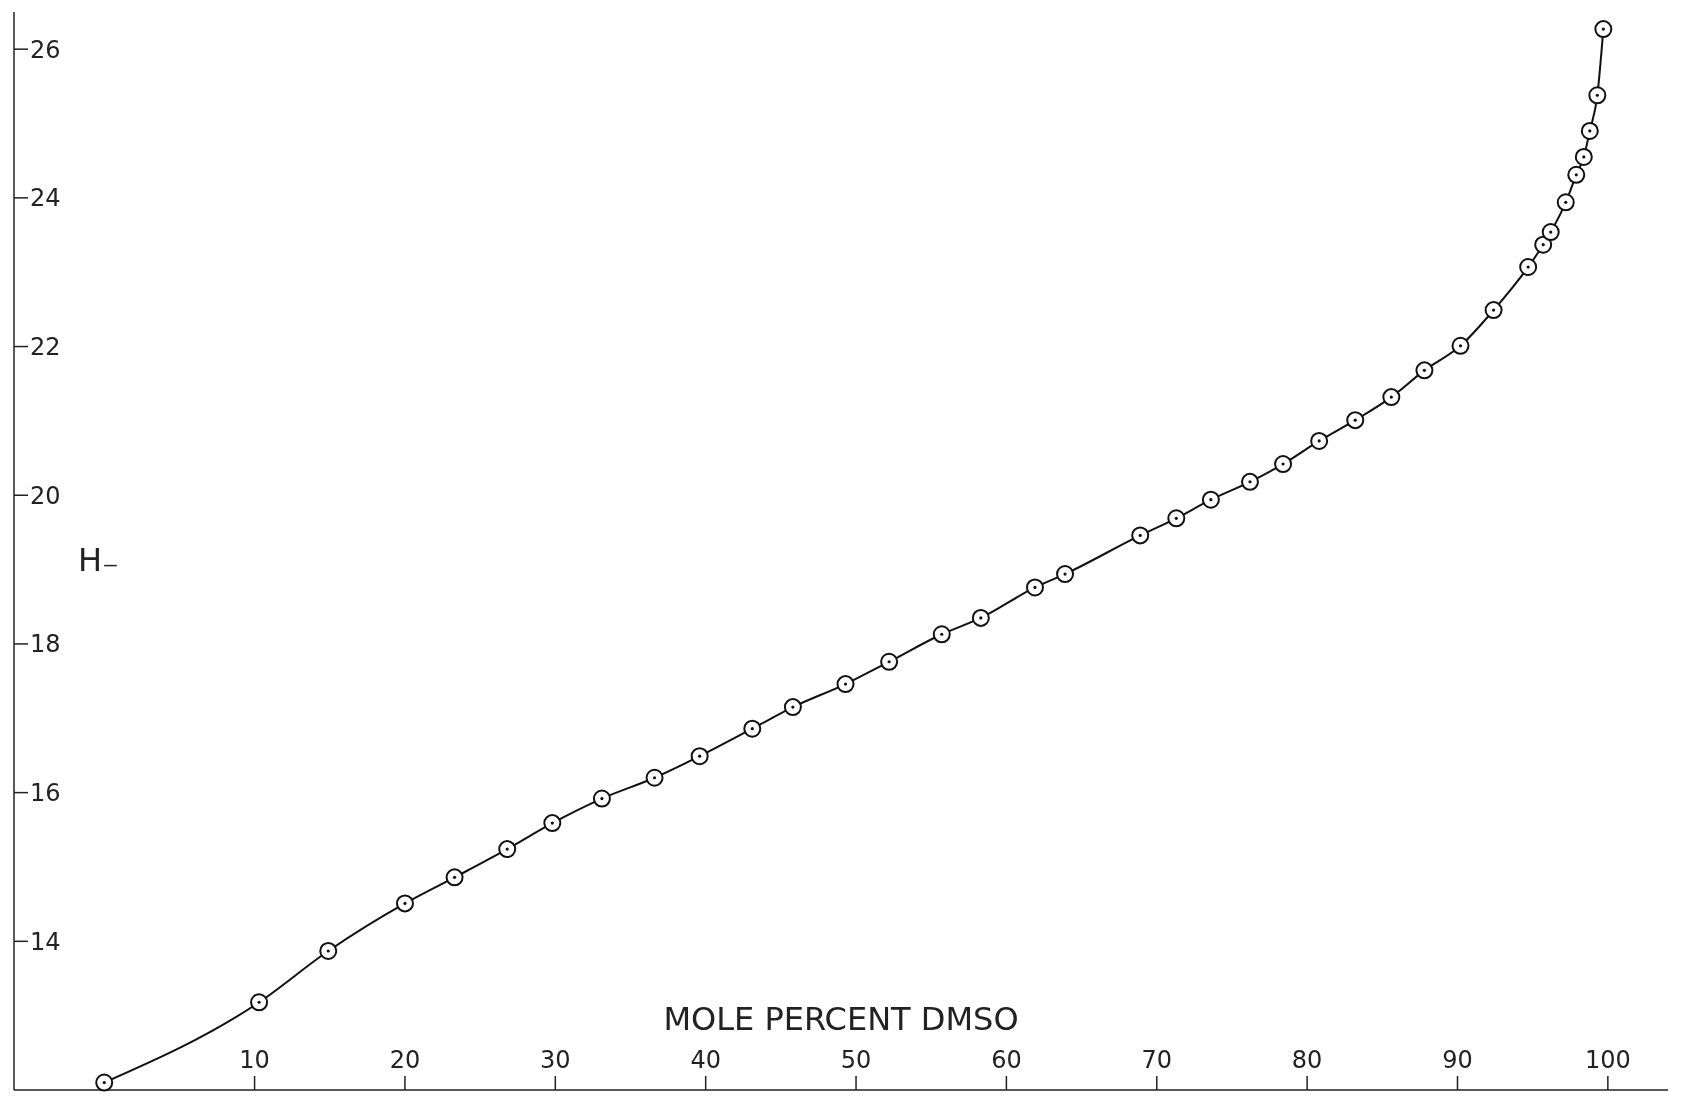  I want to click on y-tick-label: 22, so click(45, 346).